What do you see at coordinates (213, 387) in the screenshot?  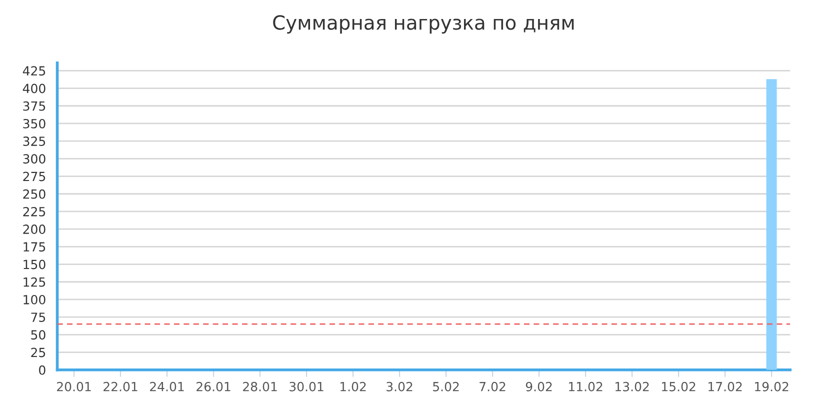 I see `x-tick-label: 26.01` at bounding box center [213, 387].